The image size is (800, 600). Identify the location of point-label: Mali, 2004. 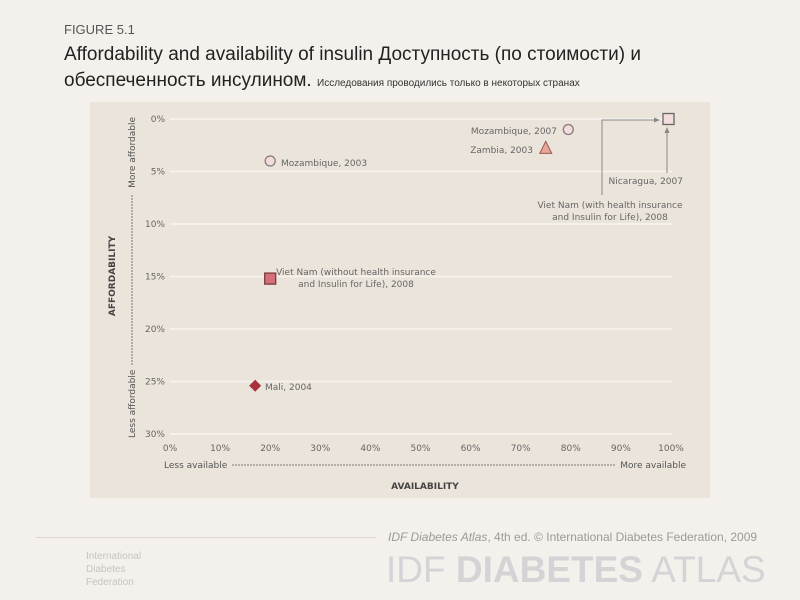
(288, 388).